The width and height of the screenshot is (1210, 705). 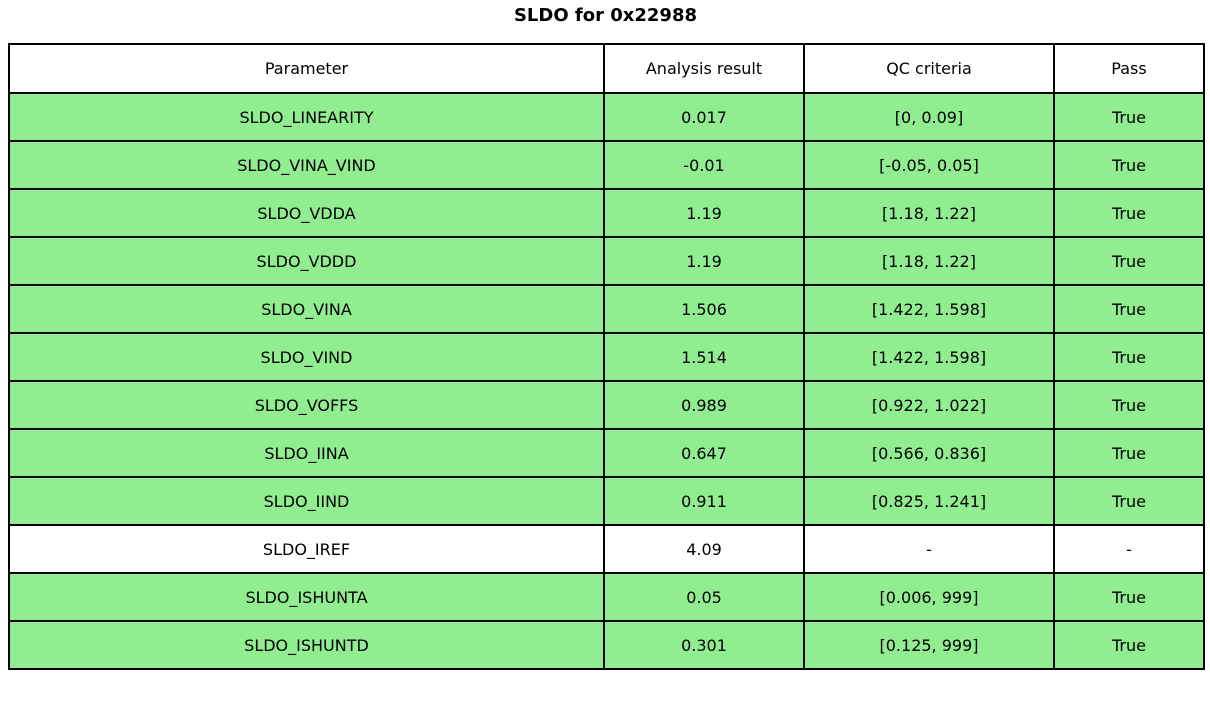 I want to click on parameter-cell: SLDO_IINA, so click(x=306, y=453).